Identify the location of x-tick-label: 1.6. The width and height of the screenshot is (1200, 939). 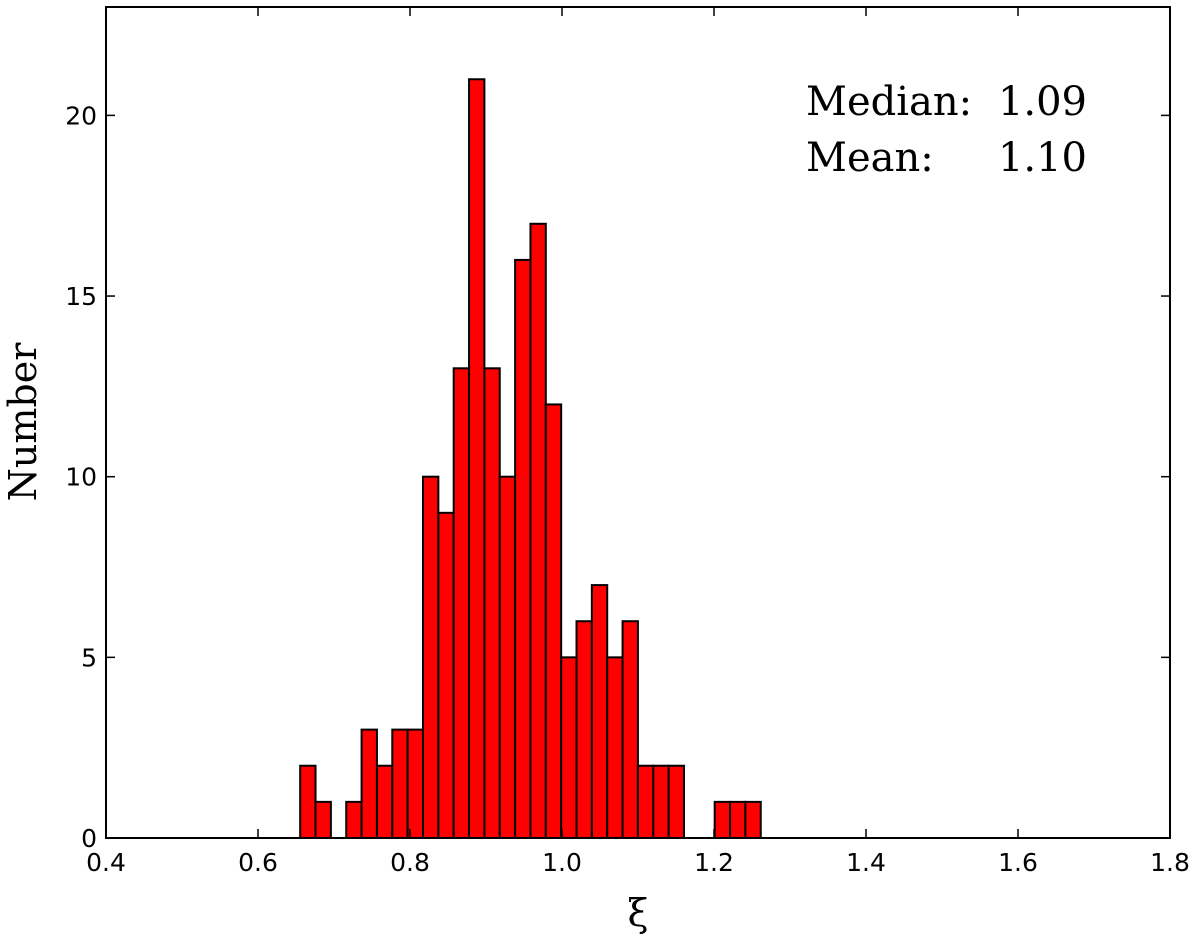
(1018, 862).